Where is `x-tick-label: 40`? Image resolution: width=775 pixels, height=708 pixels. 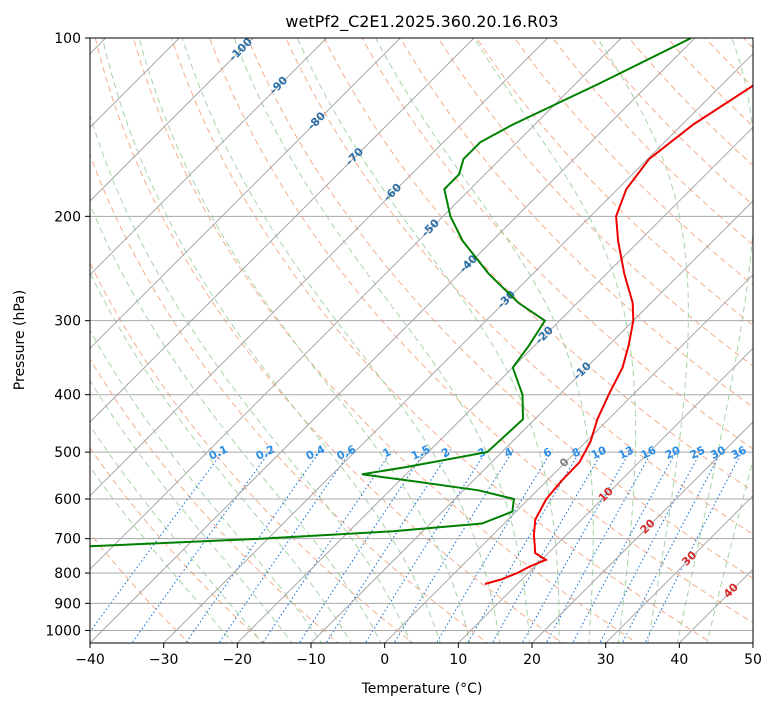
x-tick-label: 40 is located at coordinates (679, 660).